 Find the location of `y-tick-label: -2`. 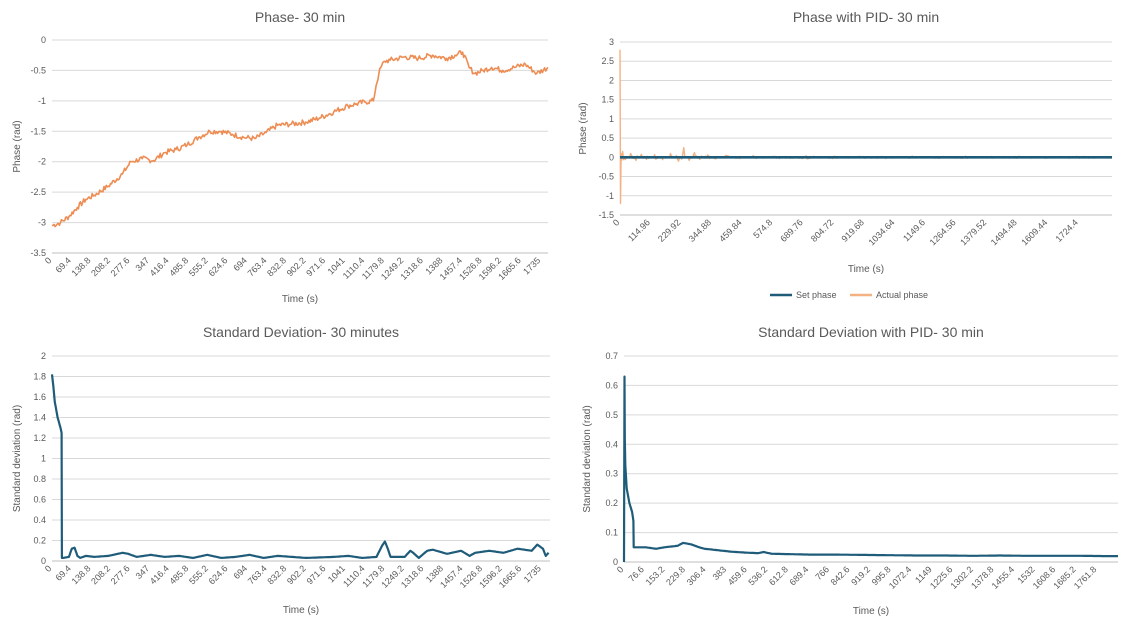

y-tick-label: -2 is located at coordinates (42, 162).